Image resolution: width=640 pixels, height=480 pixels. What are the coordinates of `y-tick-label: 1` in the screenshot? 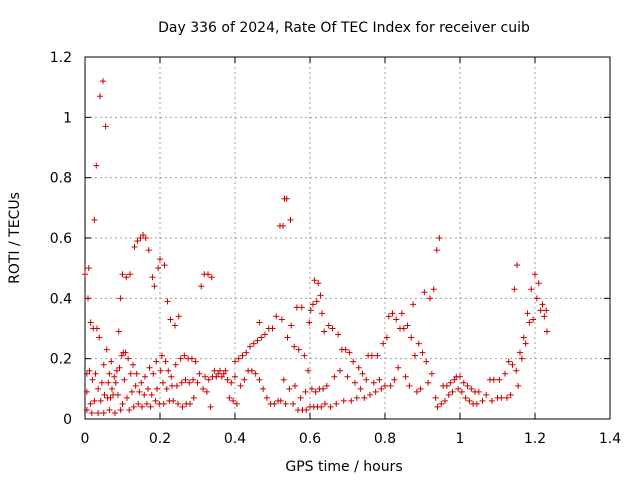 It's located at (67, 118).